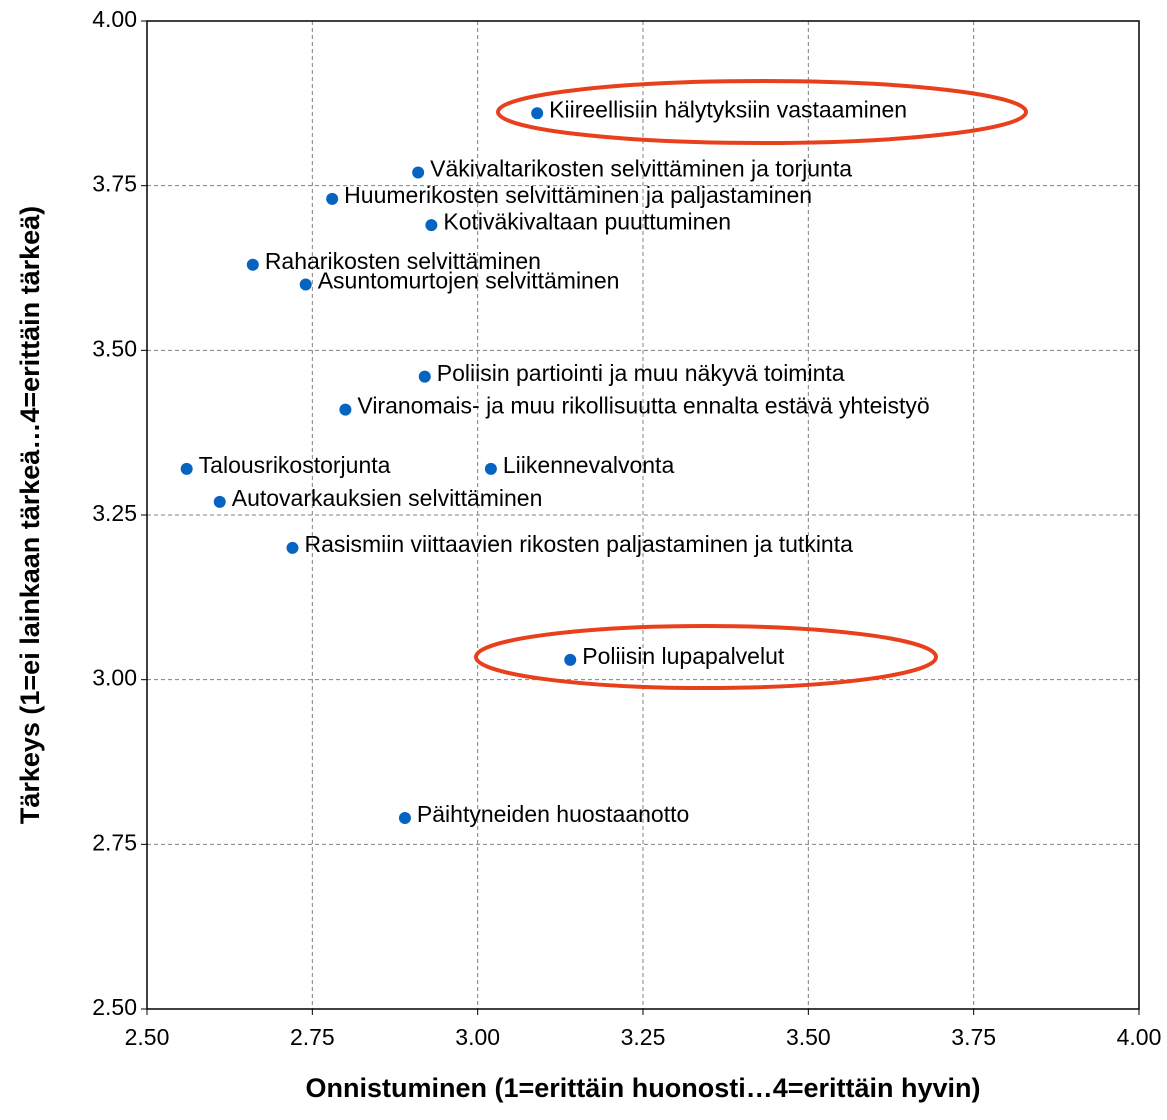 The width and height of the screenshot is (1167, 1120). What do you see at coordinates (643, 1037) in the screenshot?
I see `x-tick-label: 3.25` at bounding box center [643, 1037].